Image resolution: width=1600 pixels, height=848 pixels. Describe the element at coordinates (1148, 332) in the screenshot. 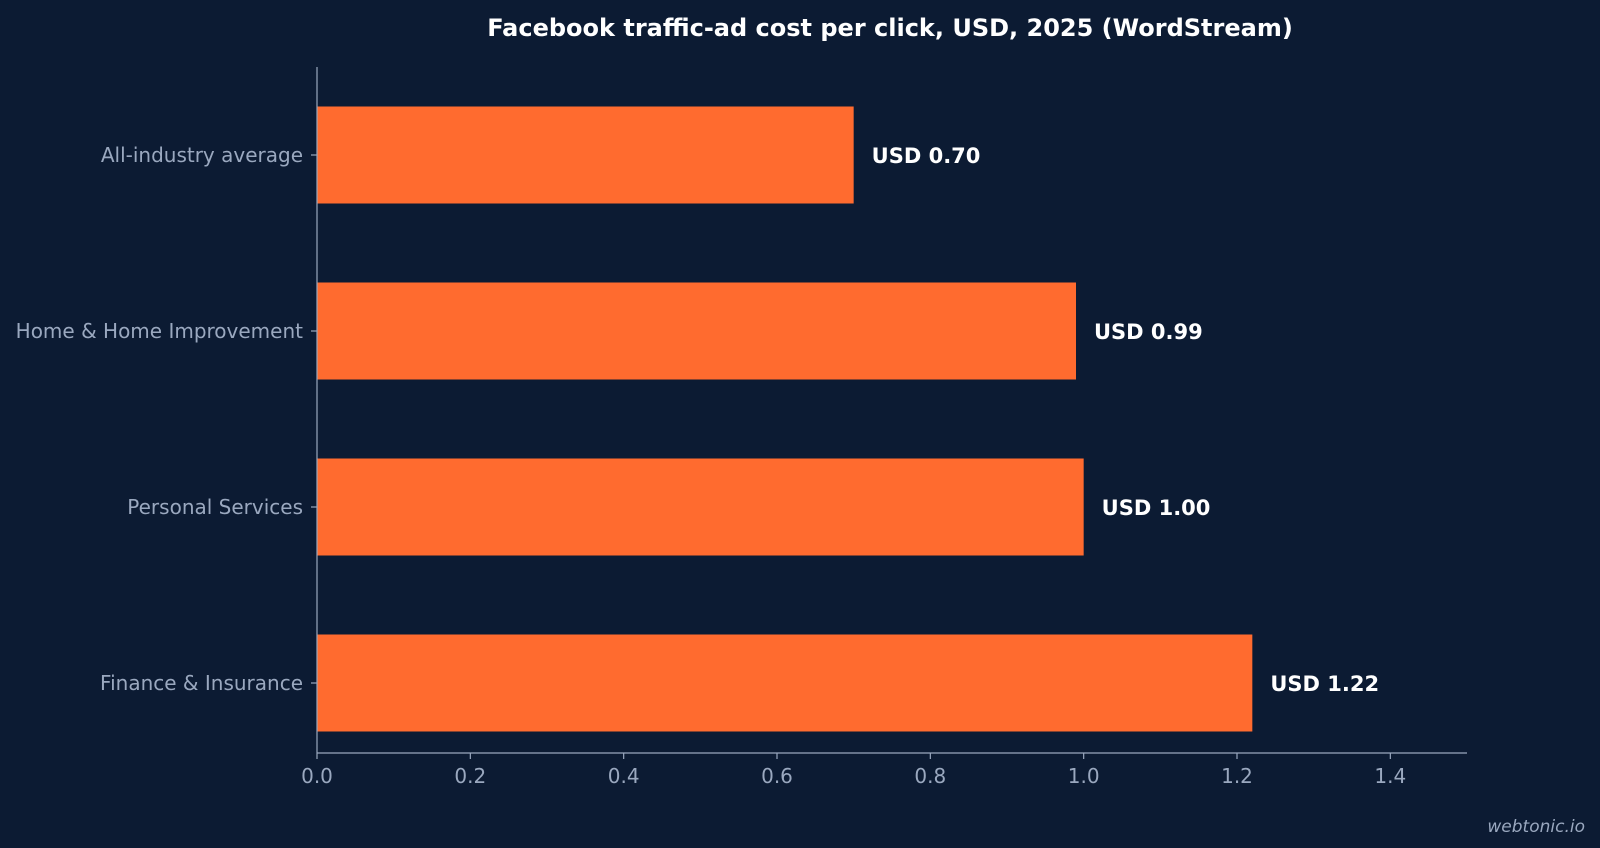

I see `value-label: USD 0.99` at that location.